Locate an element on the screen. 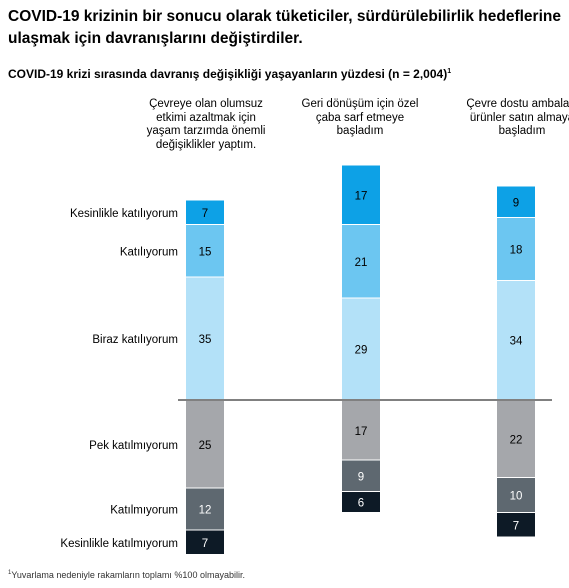  data-label: 21 is located at coordinates (361, 263).